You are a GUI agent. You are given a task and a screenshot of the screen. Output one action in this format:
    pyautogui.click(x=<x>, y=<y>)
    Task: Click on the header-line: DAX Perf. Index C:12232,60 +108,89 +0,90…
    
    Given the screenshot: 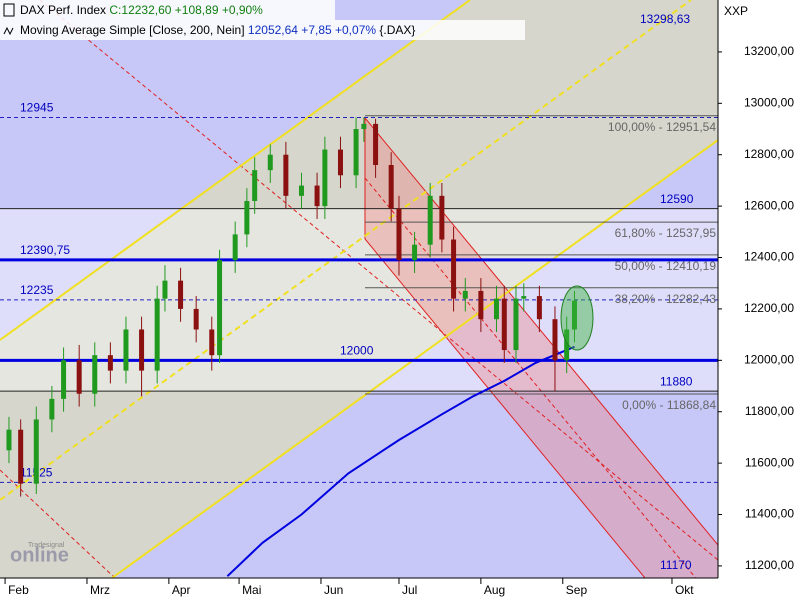 What is the action you would take?
    pyautogui.click(x=141, y=10)
    